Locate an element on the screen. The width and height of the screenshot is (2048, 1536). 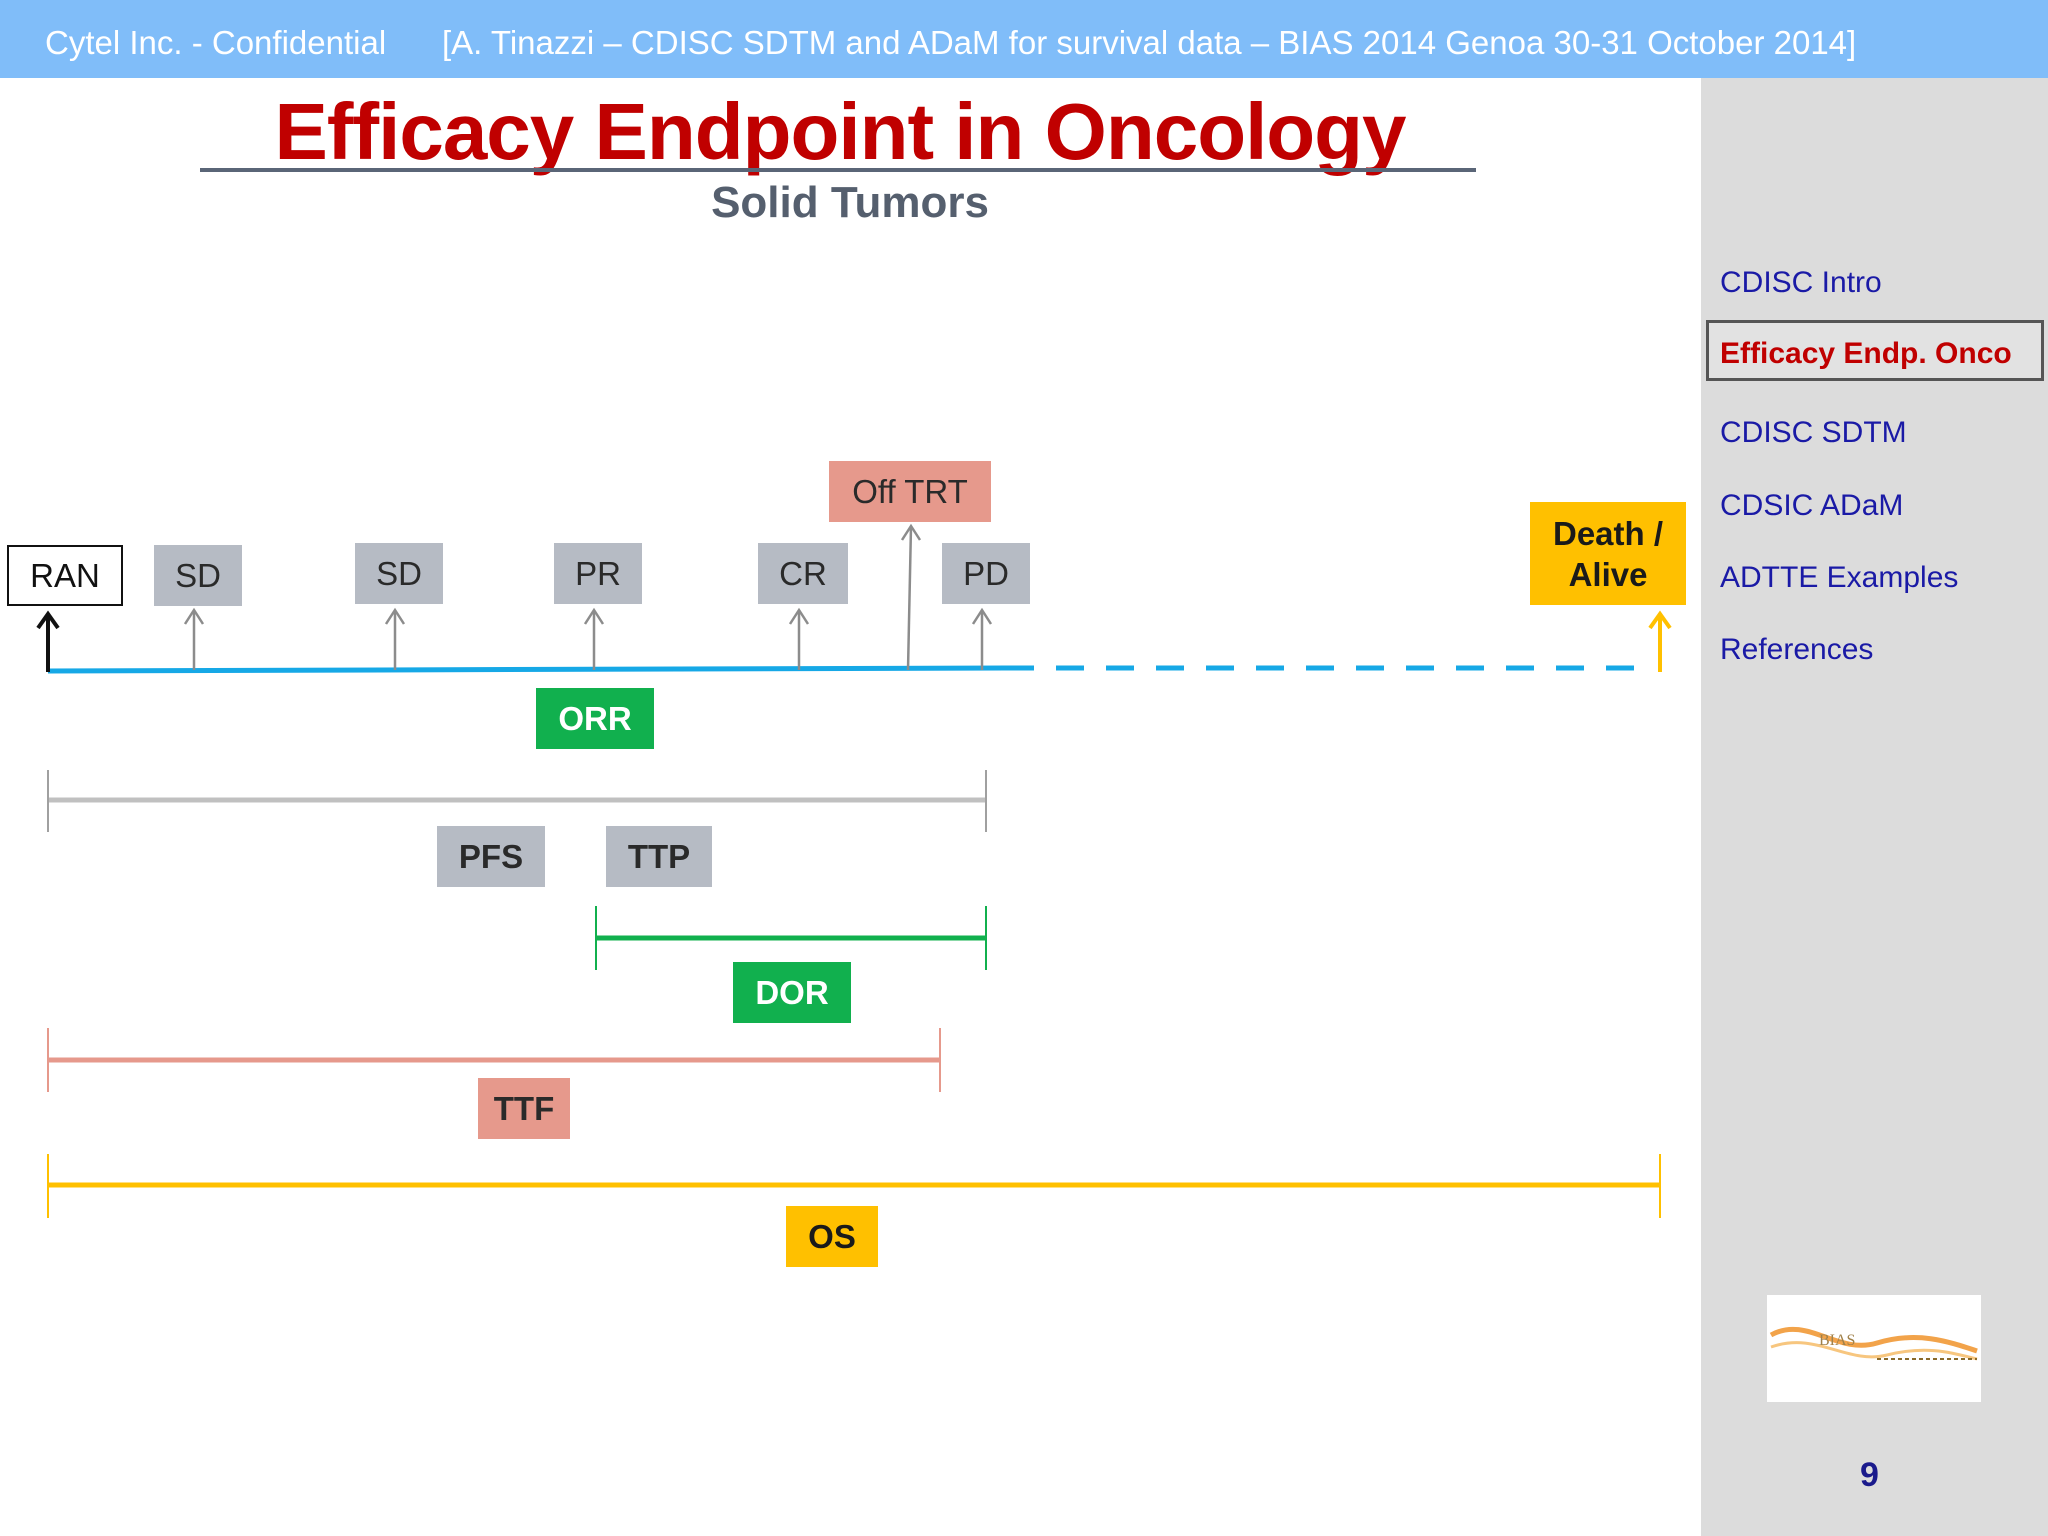
nav-item-references: References is located at coordinates (1797, 649).